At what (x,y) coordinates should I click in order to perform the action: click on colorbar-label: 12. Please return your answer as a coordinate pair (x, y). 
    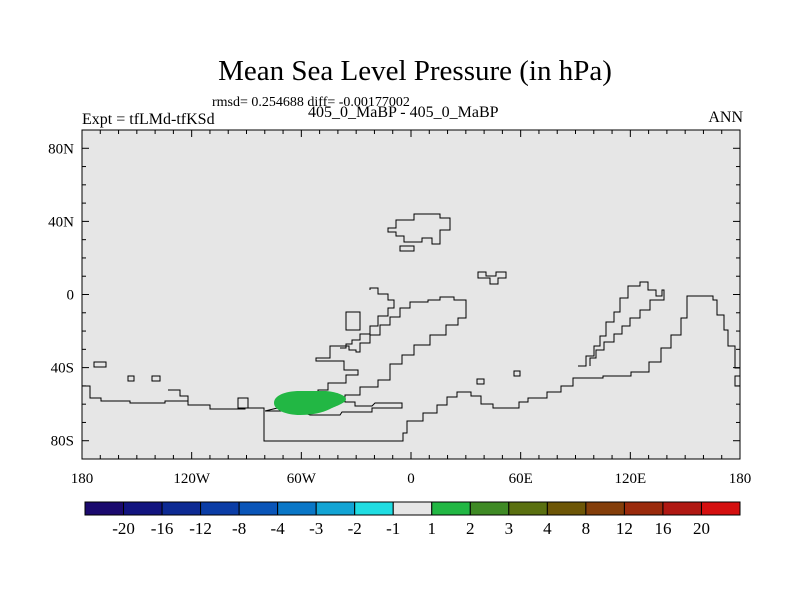
    Looking at the image, I should click on (624, 528).